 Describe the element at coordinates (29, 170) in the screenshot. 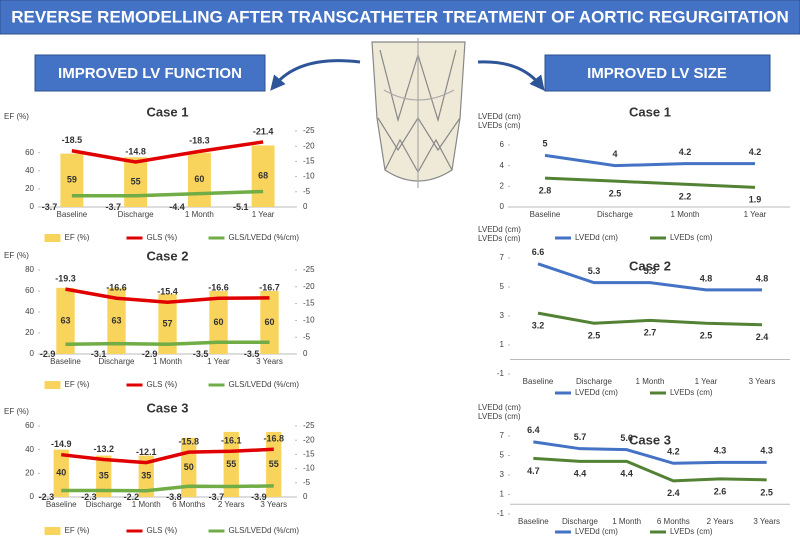

I see `y-tick-label: 40` at that location.